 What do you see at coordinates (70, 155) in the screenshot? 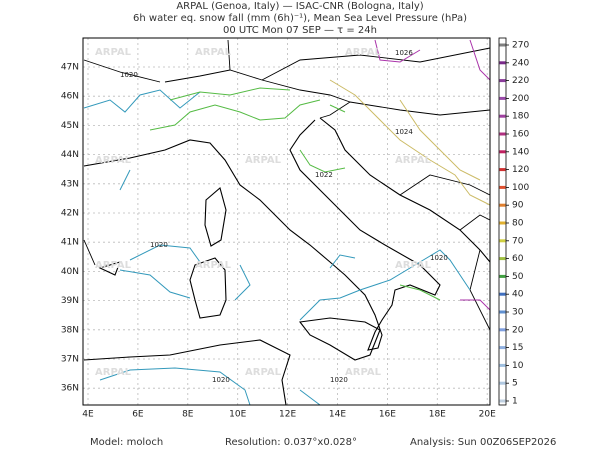
I see `lat-label: 44N` at bounding box center [70, 155].